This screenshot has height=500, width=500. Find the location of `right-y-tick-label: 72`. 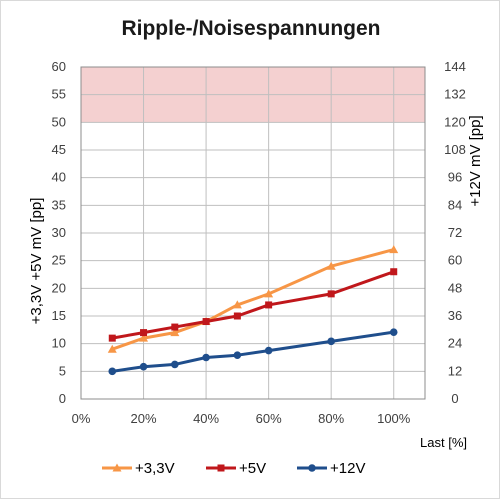

right-y-tick-label: 72 is located at coordinates (455, 232).